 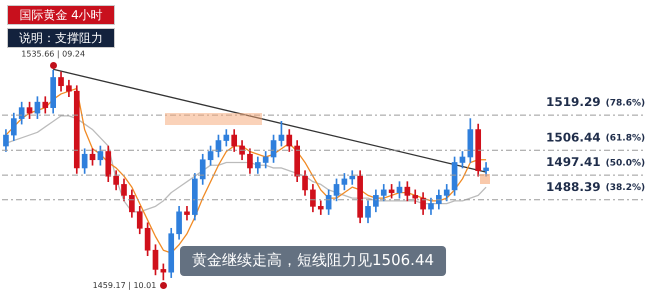 I want to click on text: 1535.66 | 09.24, so click(x=53, y=53).